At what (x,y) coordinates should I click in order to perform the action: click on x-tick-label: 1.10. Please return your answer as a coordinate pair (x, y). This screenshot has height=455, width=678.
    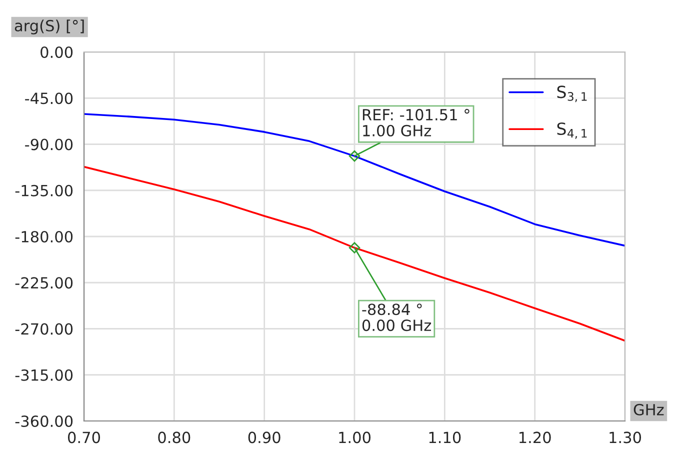
    Looking at the image, I should click on (445, 438).